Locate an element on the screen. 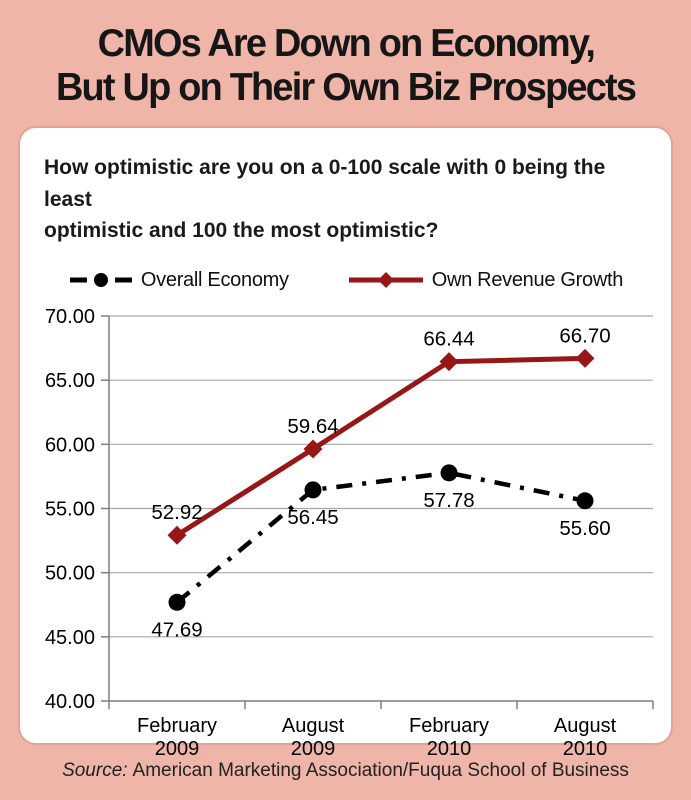 This screenshot has width=691, height=800. data-label-overall-economy: 55.60 is located at coordinates (584, 527).